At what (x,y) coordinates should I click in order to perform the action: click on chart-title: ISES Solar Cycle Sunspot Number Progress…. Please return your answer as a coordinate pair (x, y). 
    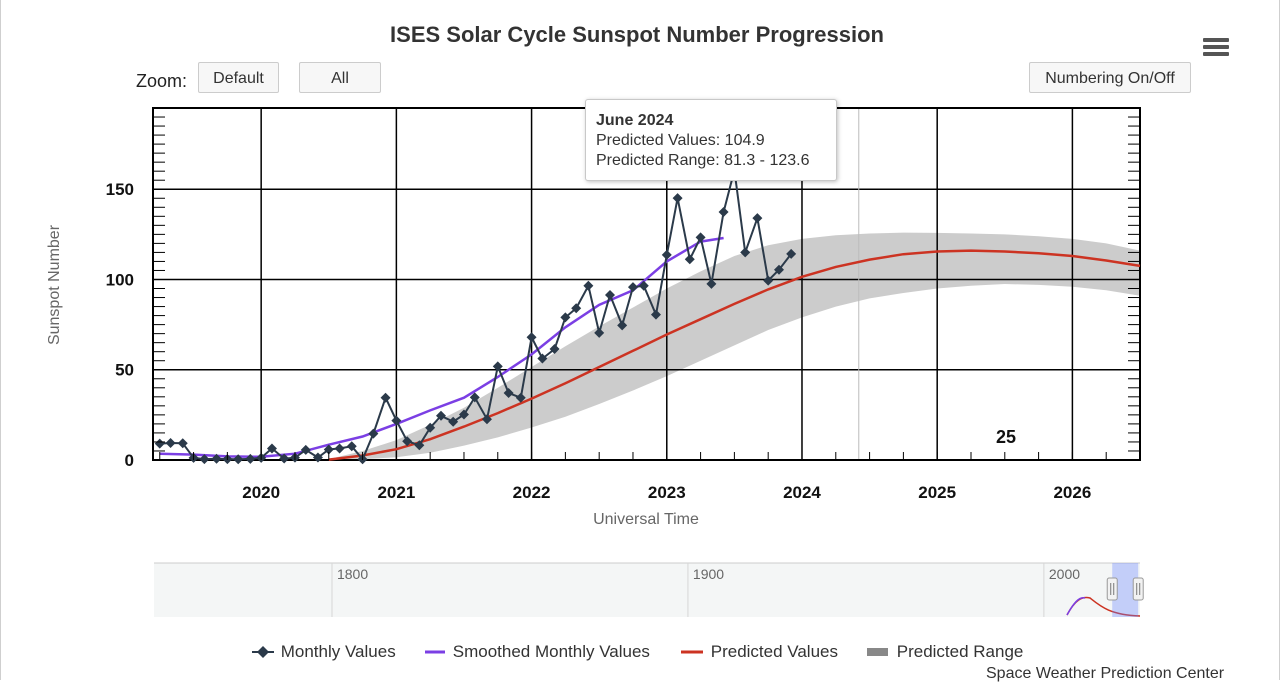
    Looking at the image, I should click on (637, 34).